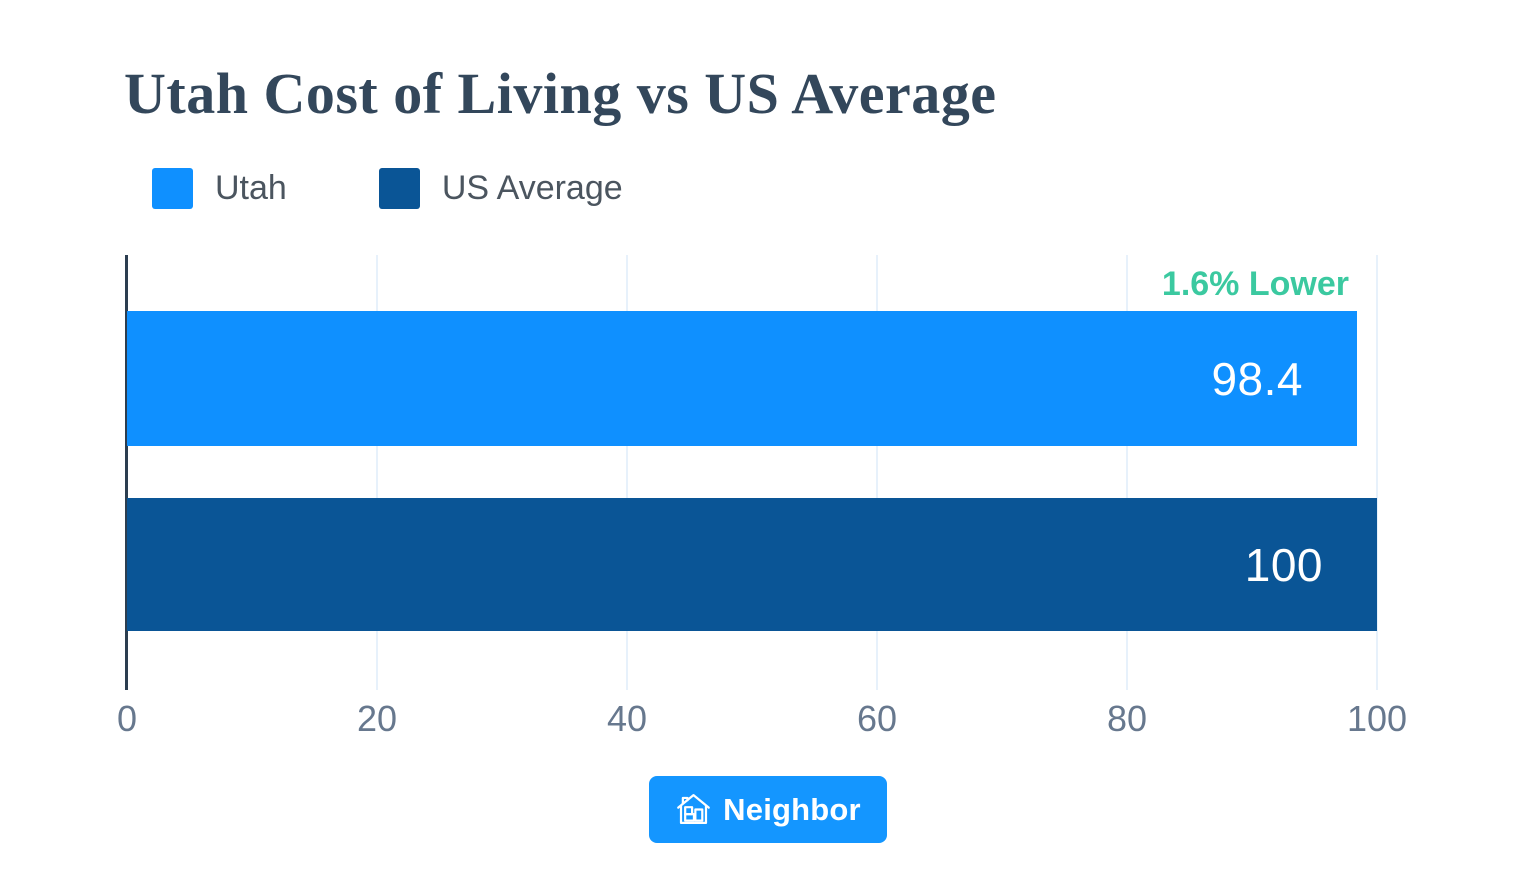  I want to click on x-tick-label-20: 20, so click(377, 718).